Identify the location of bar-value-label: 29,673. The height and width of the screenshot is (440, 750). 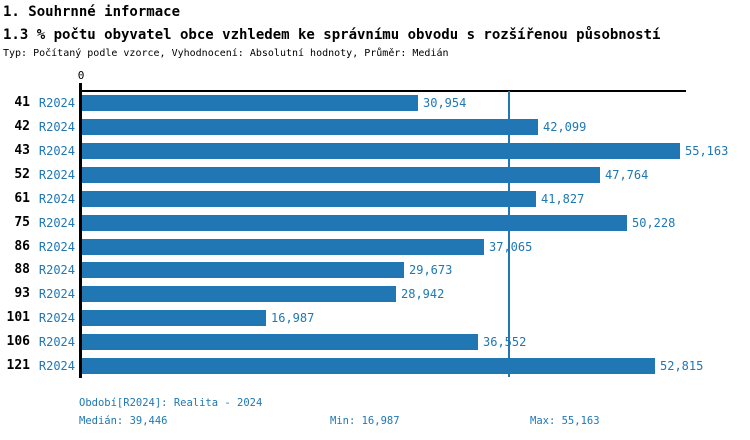
(431, 270).